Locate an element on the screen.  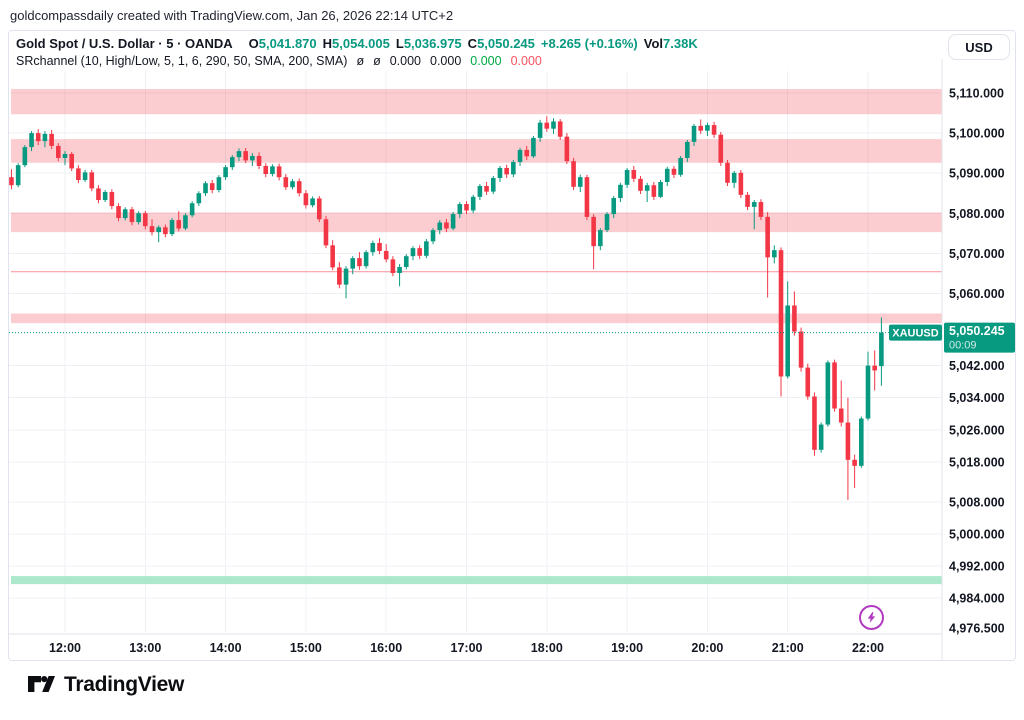
high-value: 5,054.005 is located at coordinates (361, 43).